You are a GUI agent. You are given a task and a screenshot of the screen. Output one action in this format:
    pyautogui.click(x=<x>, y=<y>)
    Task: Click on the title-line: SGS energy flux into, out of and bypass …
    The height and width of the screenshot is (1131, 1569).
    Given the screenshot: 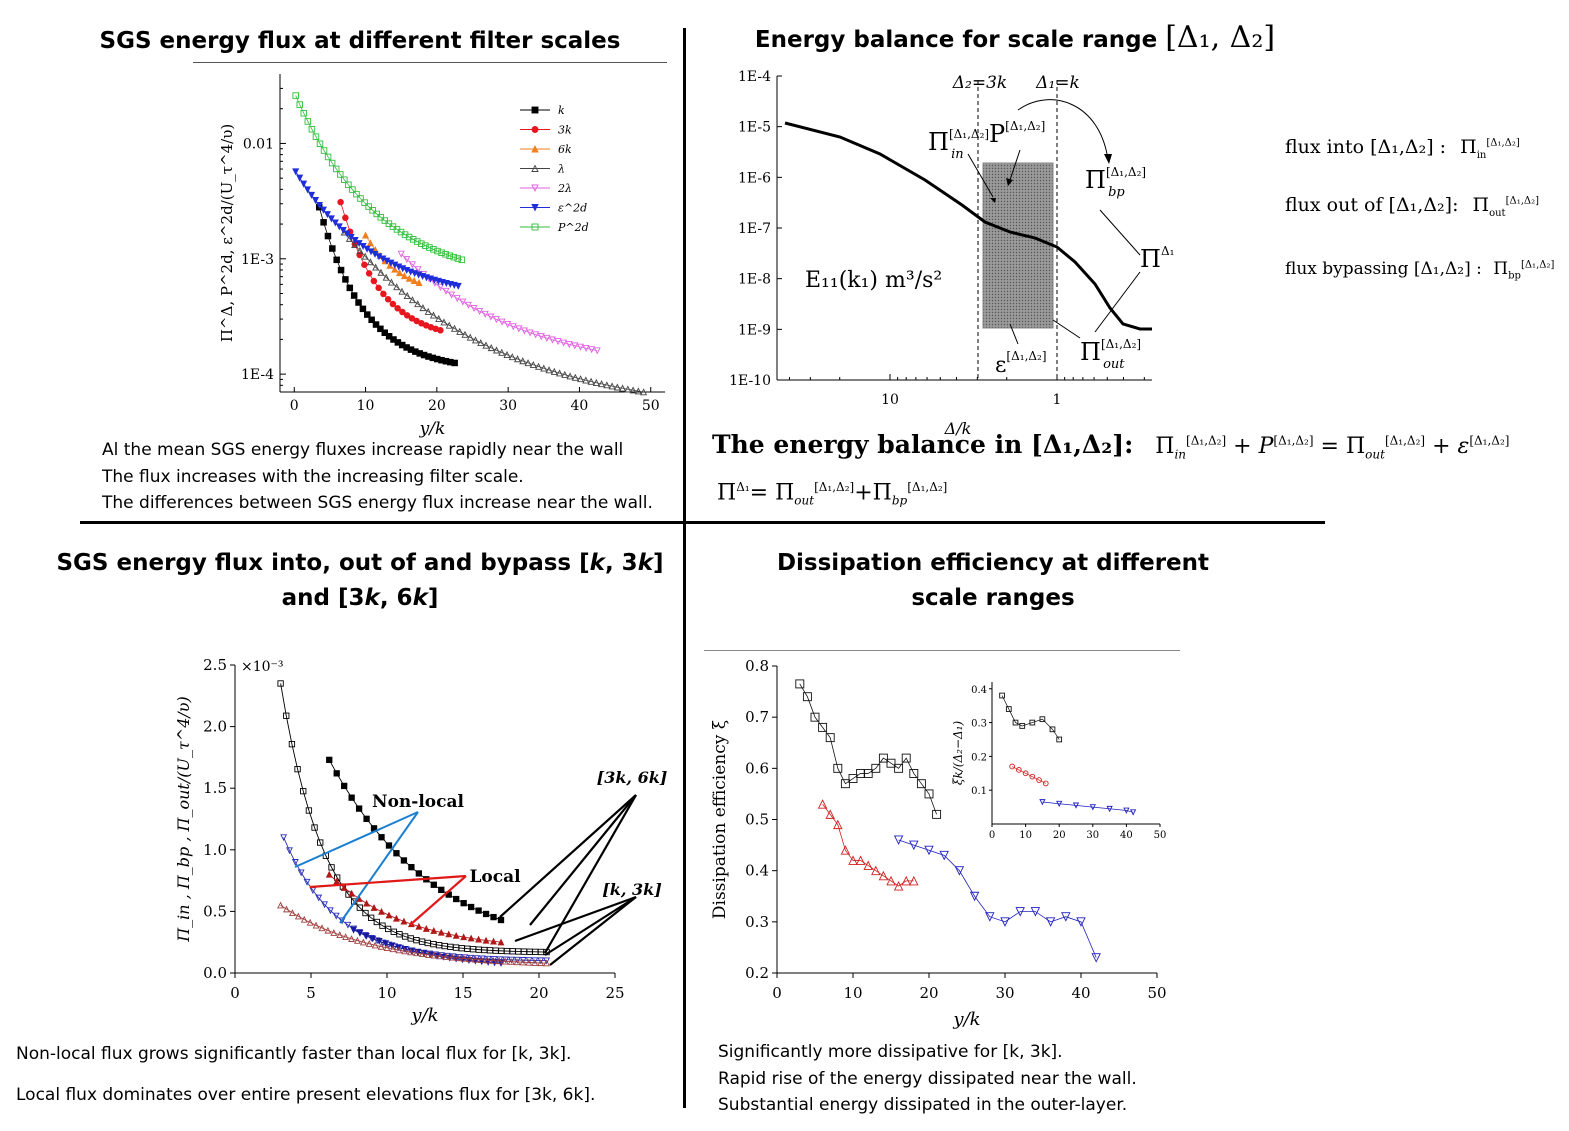 What is the action you would take?
    pyautogui.click(x=360, y=563)
    